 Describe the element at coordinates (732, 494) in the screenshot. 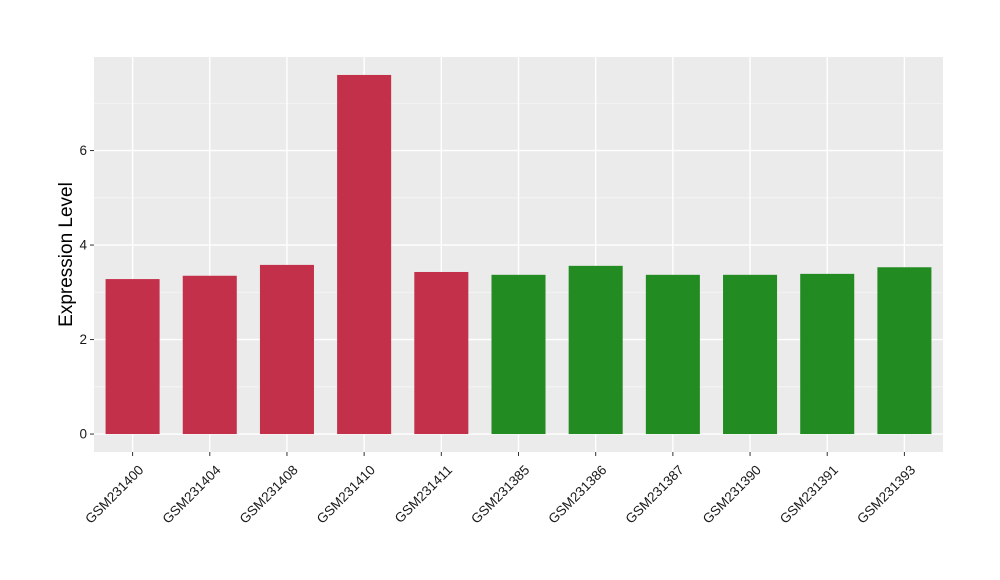

I see `x-tick-label: GSM231390` at that location.